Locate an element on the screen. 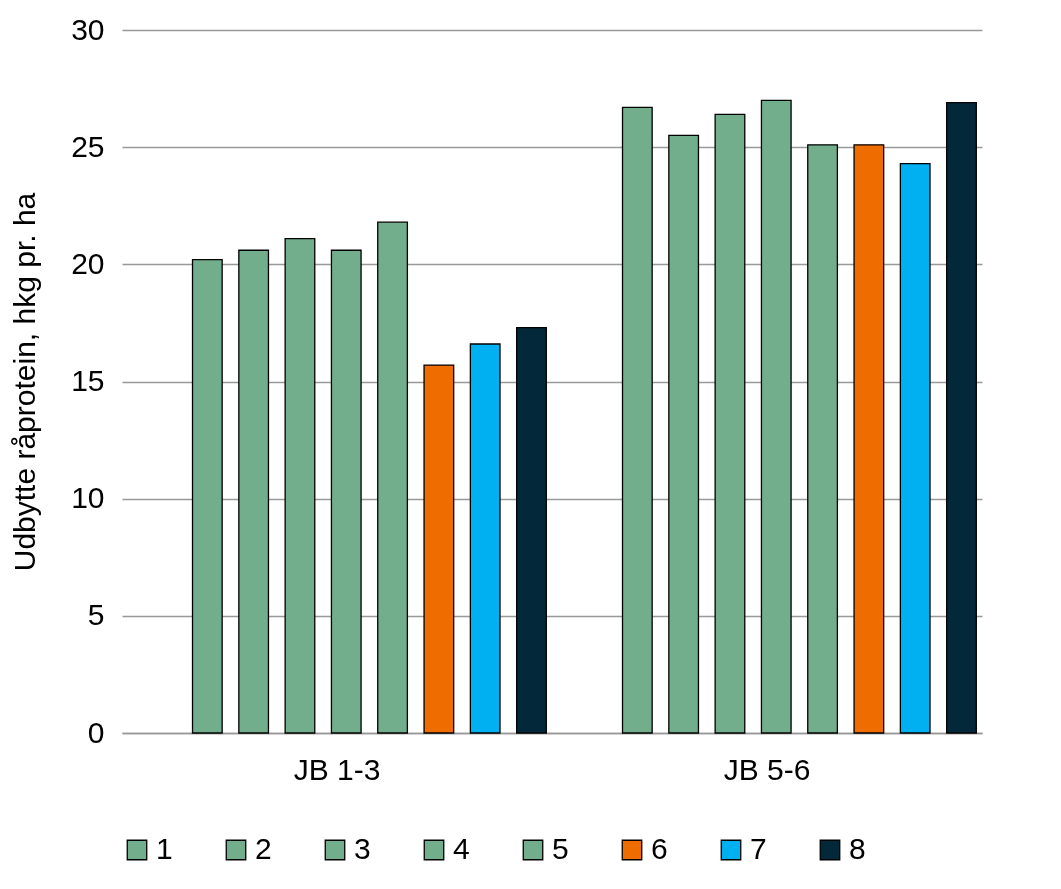  y-tick-label: 20 is located at coordinates (88, 263).